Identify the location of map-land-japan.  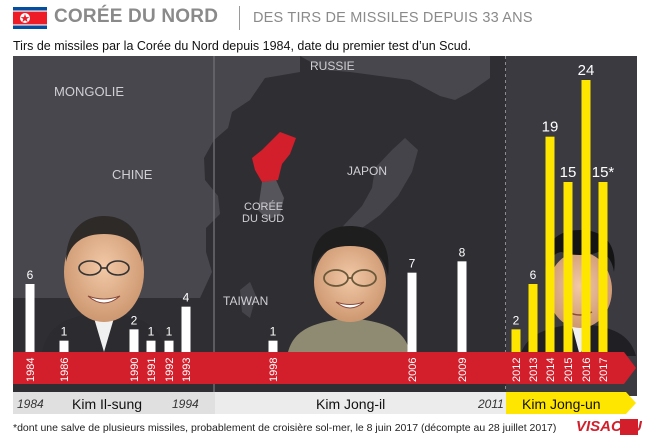
(375, 189).